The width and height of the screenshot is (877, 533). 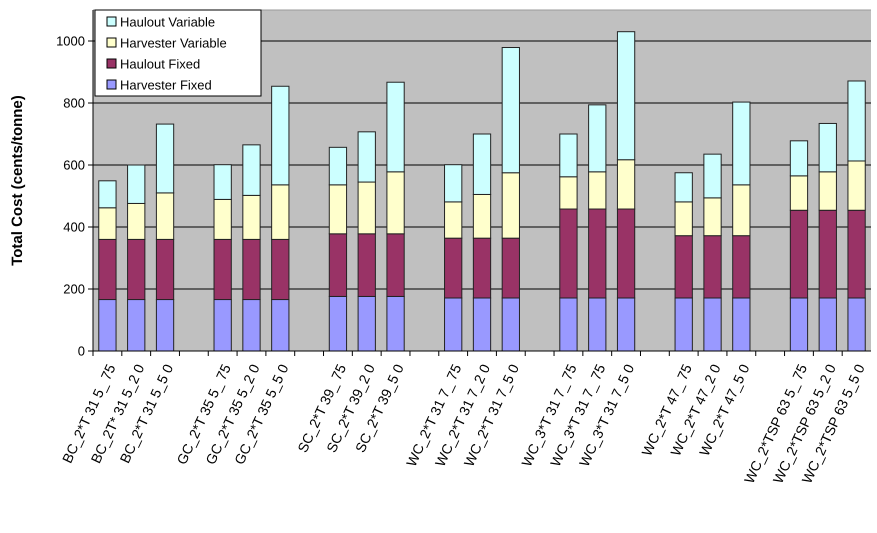 I want to click on y-tick-label: 1000, so click(x=70, y=41).